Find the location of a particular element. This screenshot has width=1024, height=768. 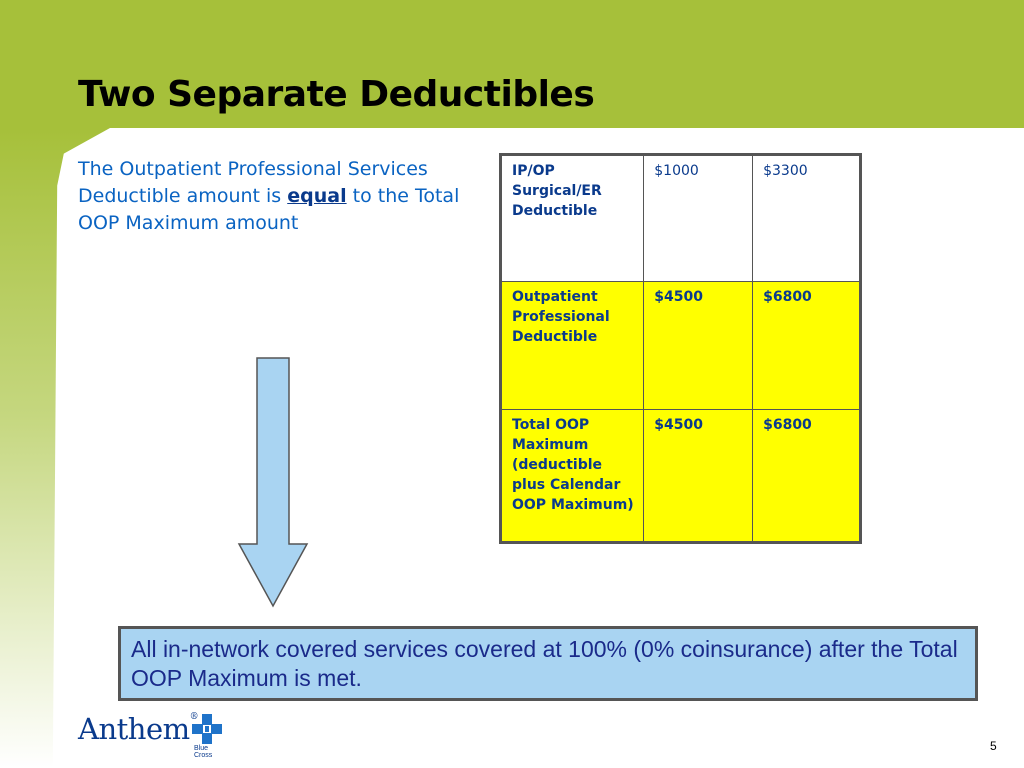

row-value-1: $1000 is located at coordinates (698, 218).